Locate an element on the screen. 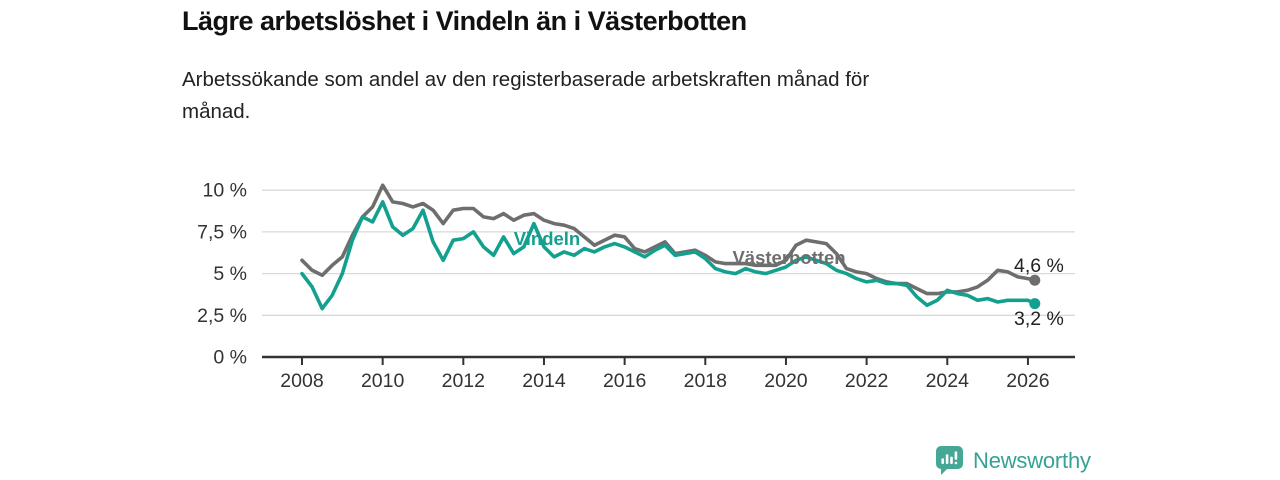 The height and width of the screenshot is (480, 1280). y-tick-label: 2,5 % is located at coordinates (222, 316).